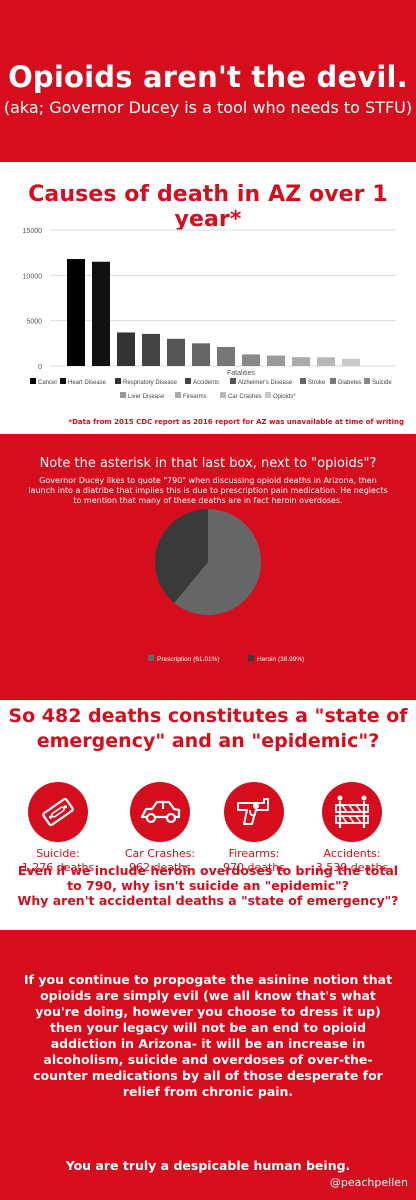 Image resolution: width=416 pixels, height=1200 pixels. I want to click on pie-legend-label: Prescription (61.01%), so click(188, 659).